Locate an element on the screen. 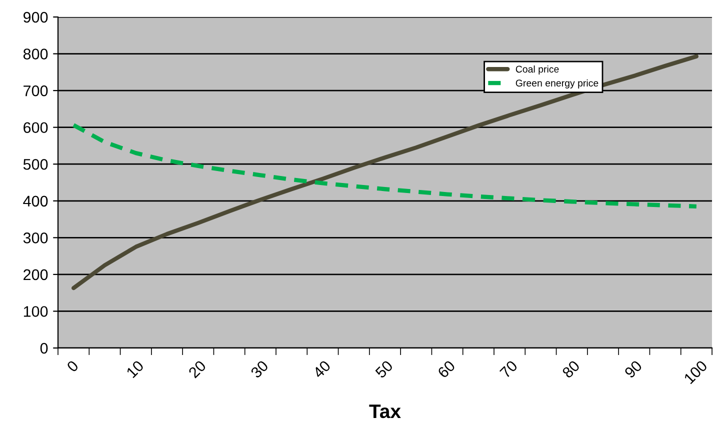 Image resolution: width=713 pixels, height=446 pixels. x-tick-label: 100 is located at coordinates (695, 372).